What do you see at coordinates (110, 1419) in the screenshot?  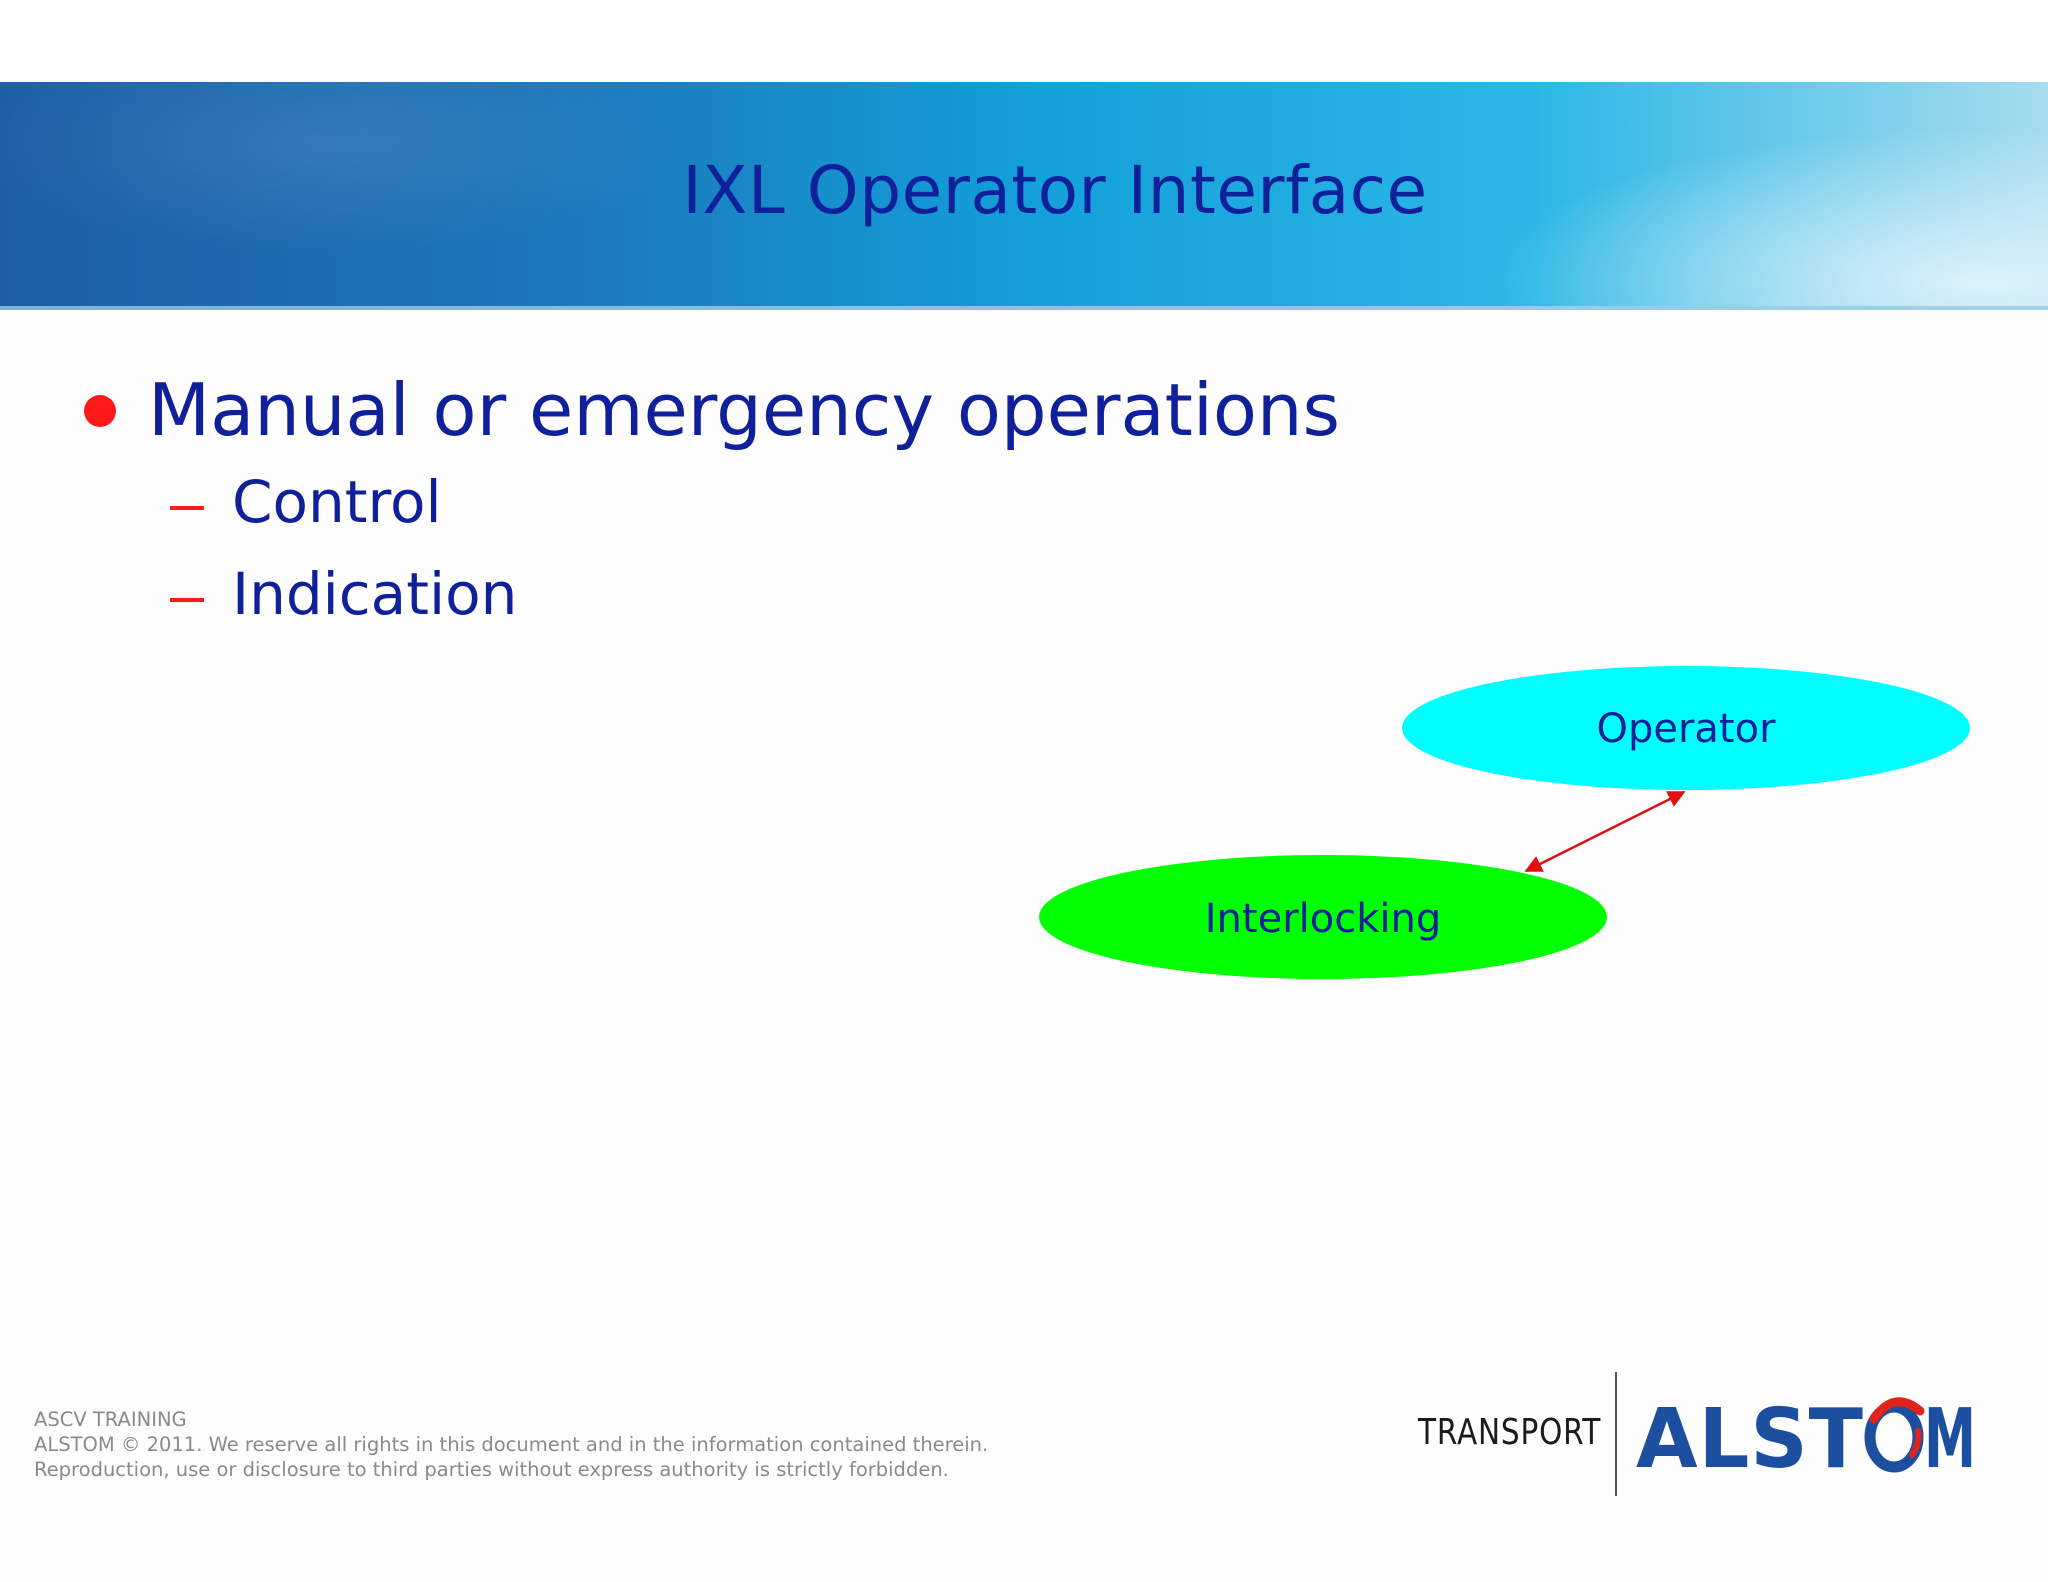 I see `footer-training-label: ASCV TRAINING` at bounding box center [110, 1419].